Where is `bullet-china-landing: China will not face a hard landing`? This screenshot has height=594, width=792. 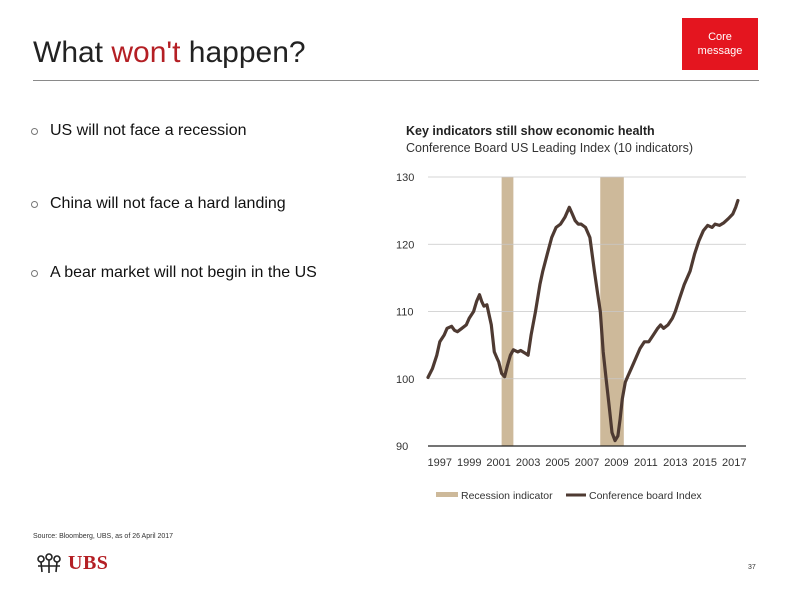 bullet-china-landing: China will not face a hard landing is located at coordinates (158, 204).